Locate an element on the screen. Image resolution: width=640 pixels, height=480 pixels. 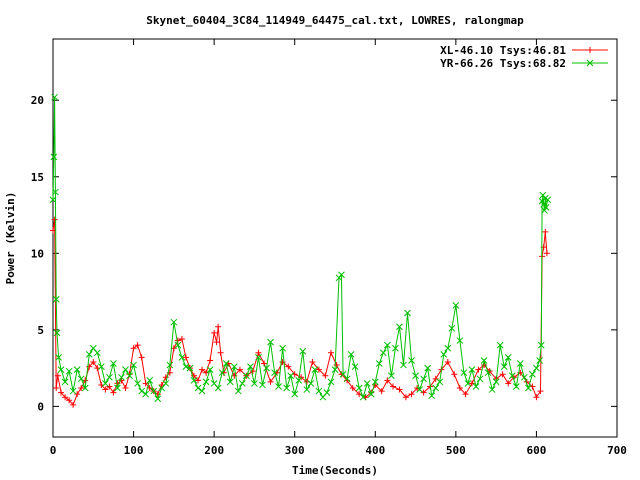
y-tick-label: 20 is located at coordinates (37, 100).